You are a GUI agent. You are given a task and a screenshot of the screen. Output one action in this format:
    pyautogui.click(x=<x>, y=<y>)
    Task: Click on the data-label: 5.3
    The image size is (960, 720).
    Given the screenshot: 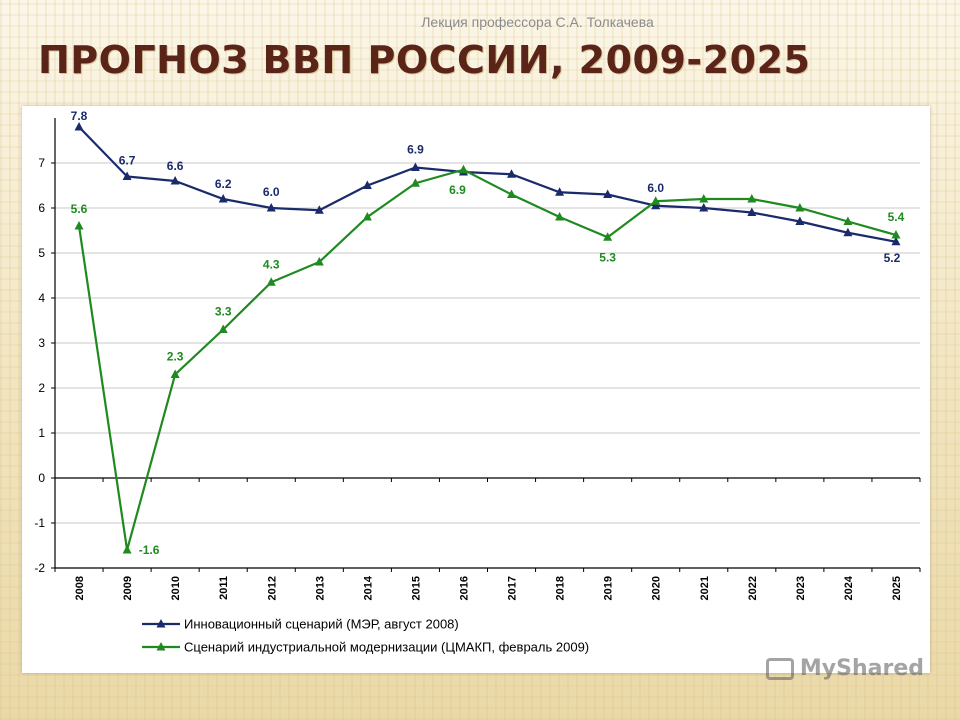 What is the action you would take?
    pyautogui.click(x=607, y=257)
    